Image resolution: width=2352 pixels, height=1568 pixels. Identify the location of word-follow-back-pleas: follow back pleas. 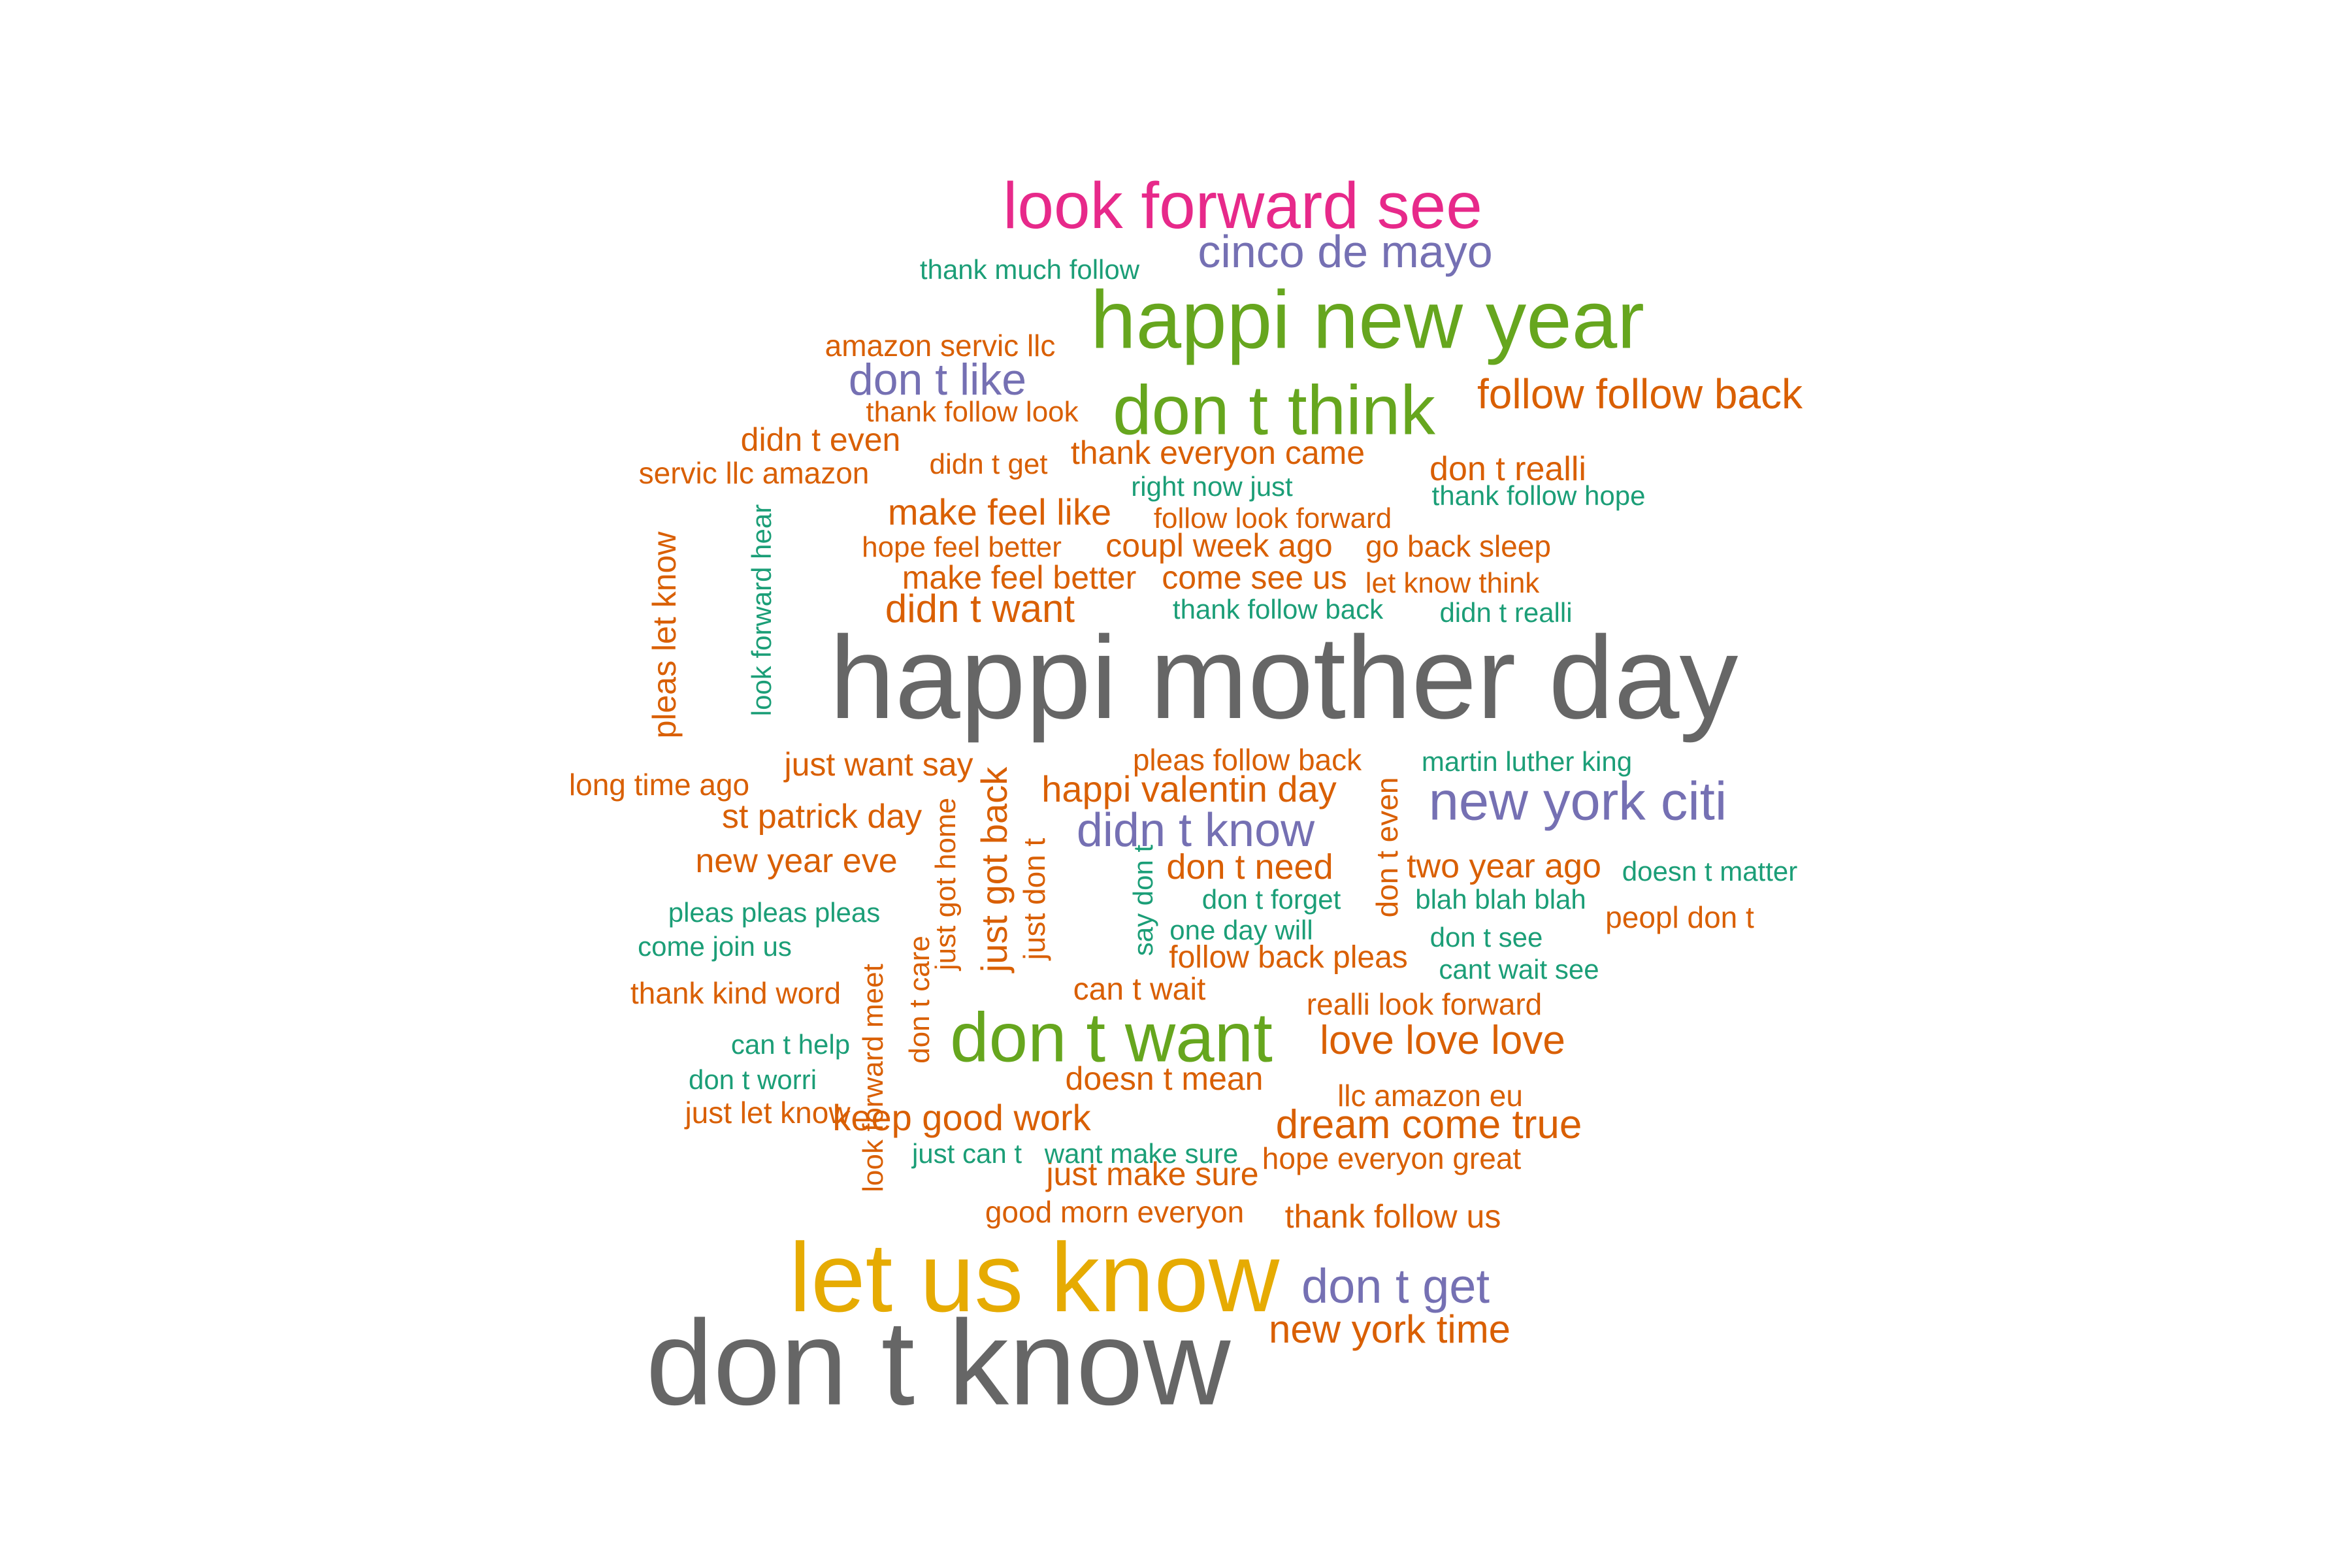
(1288, 957).